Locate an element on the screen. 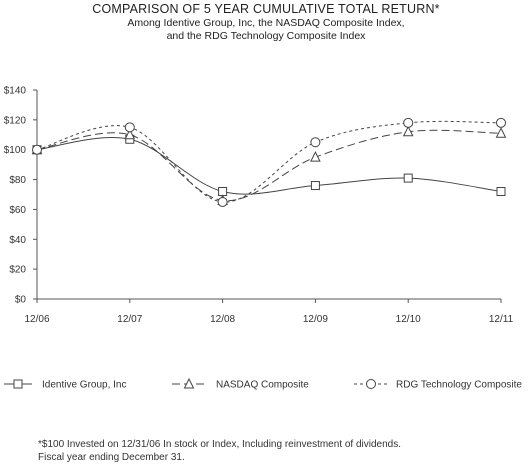 The image size is (532, 467). legend-marker-square is located at coordinates (18, 384).